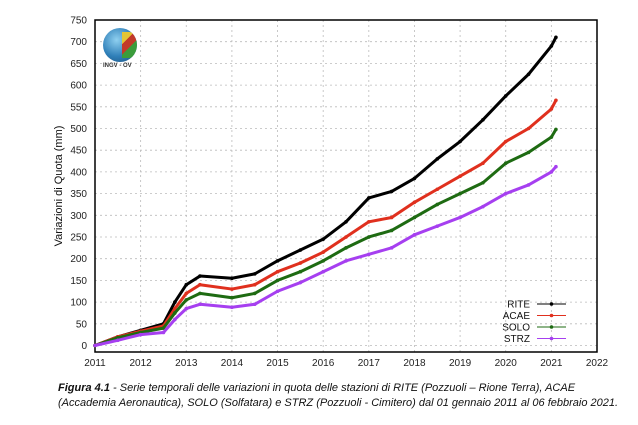  I want to click on x-tick-label: 2016, so click(323, 363).